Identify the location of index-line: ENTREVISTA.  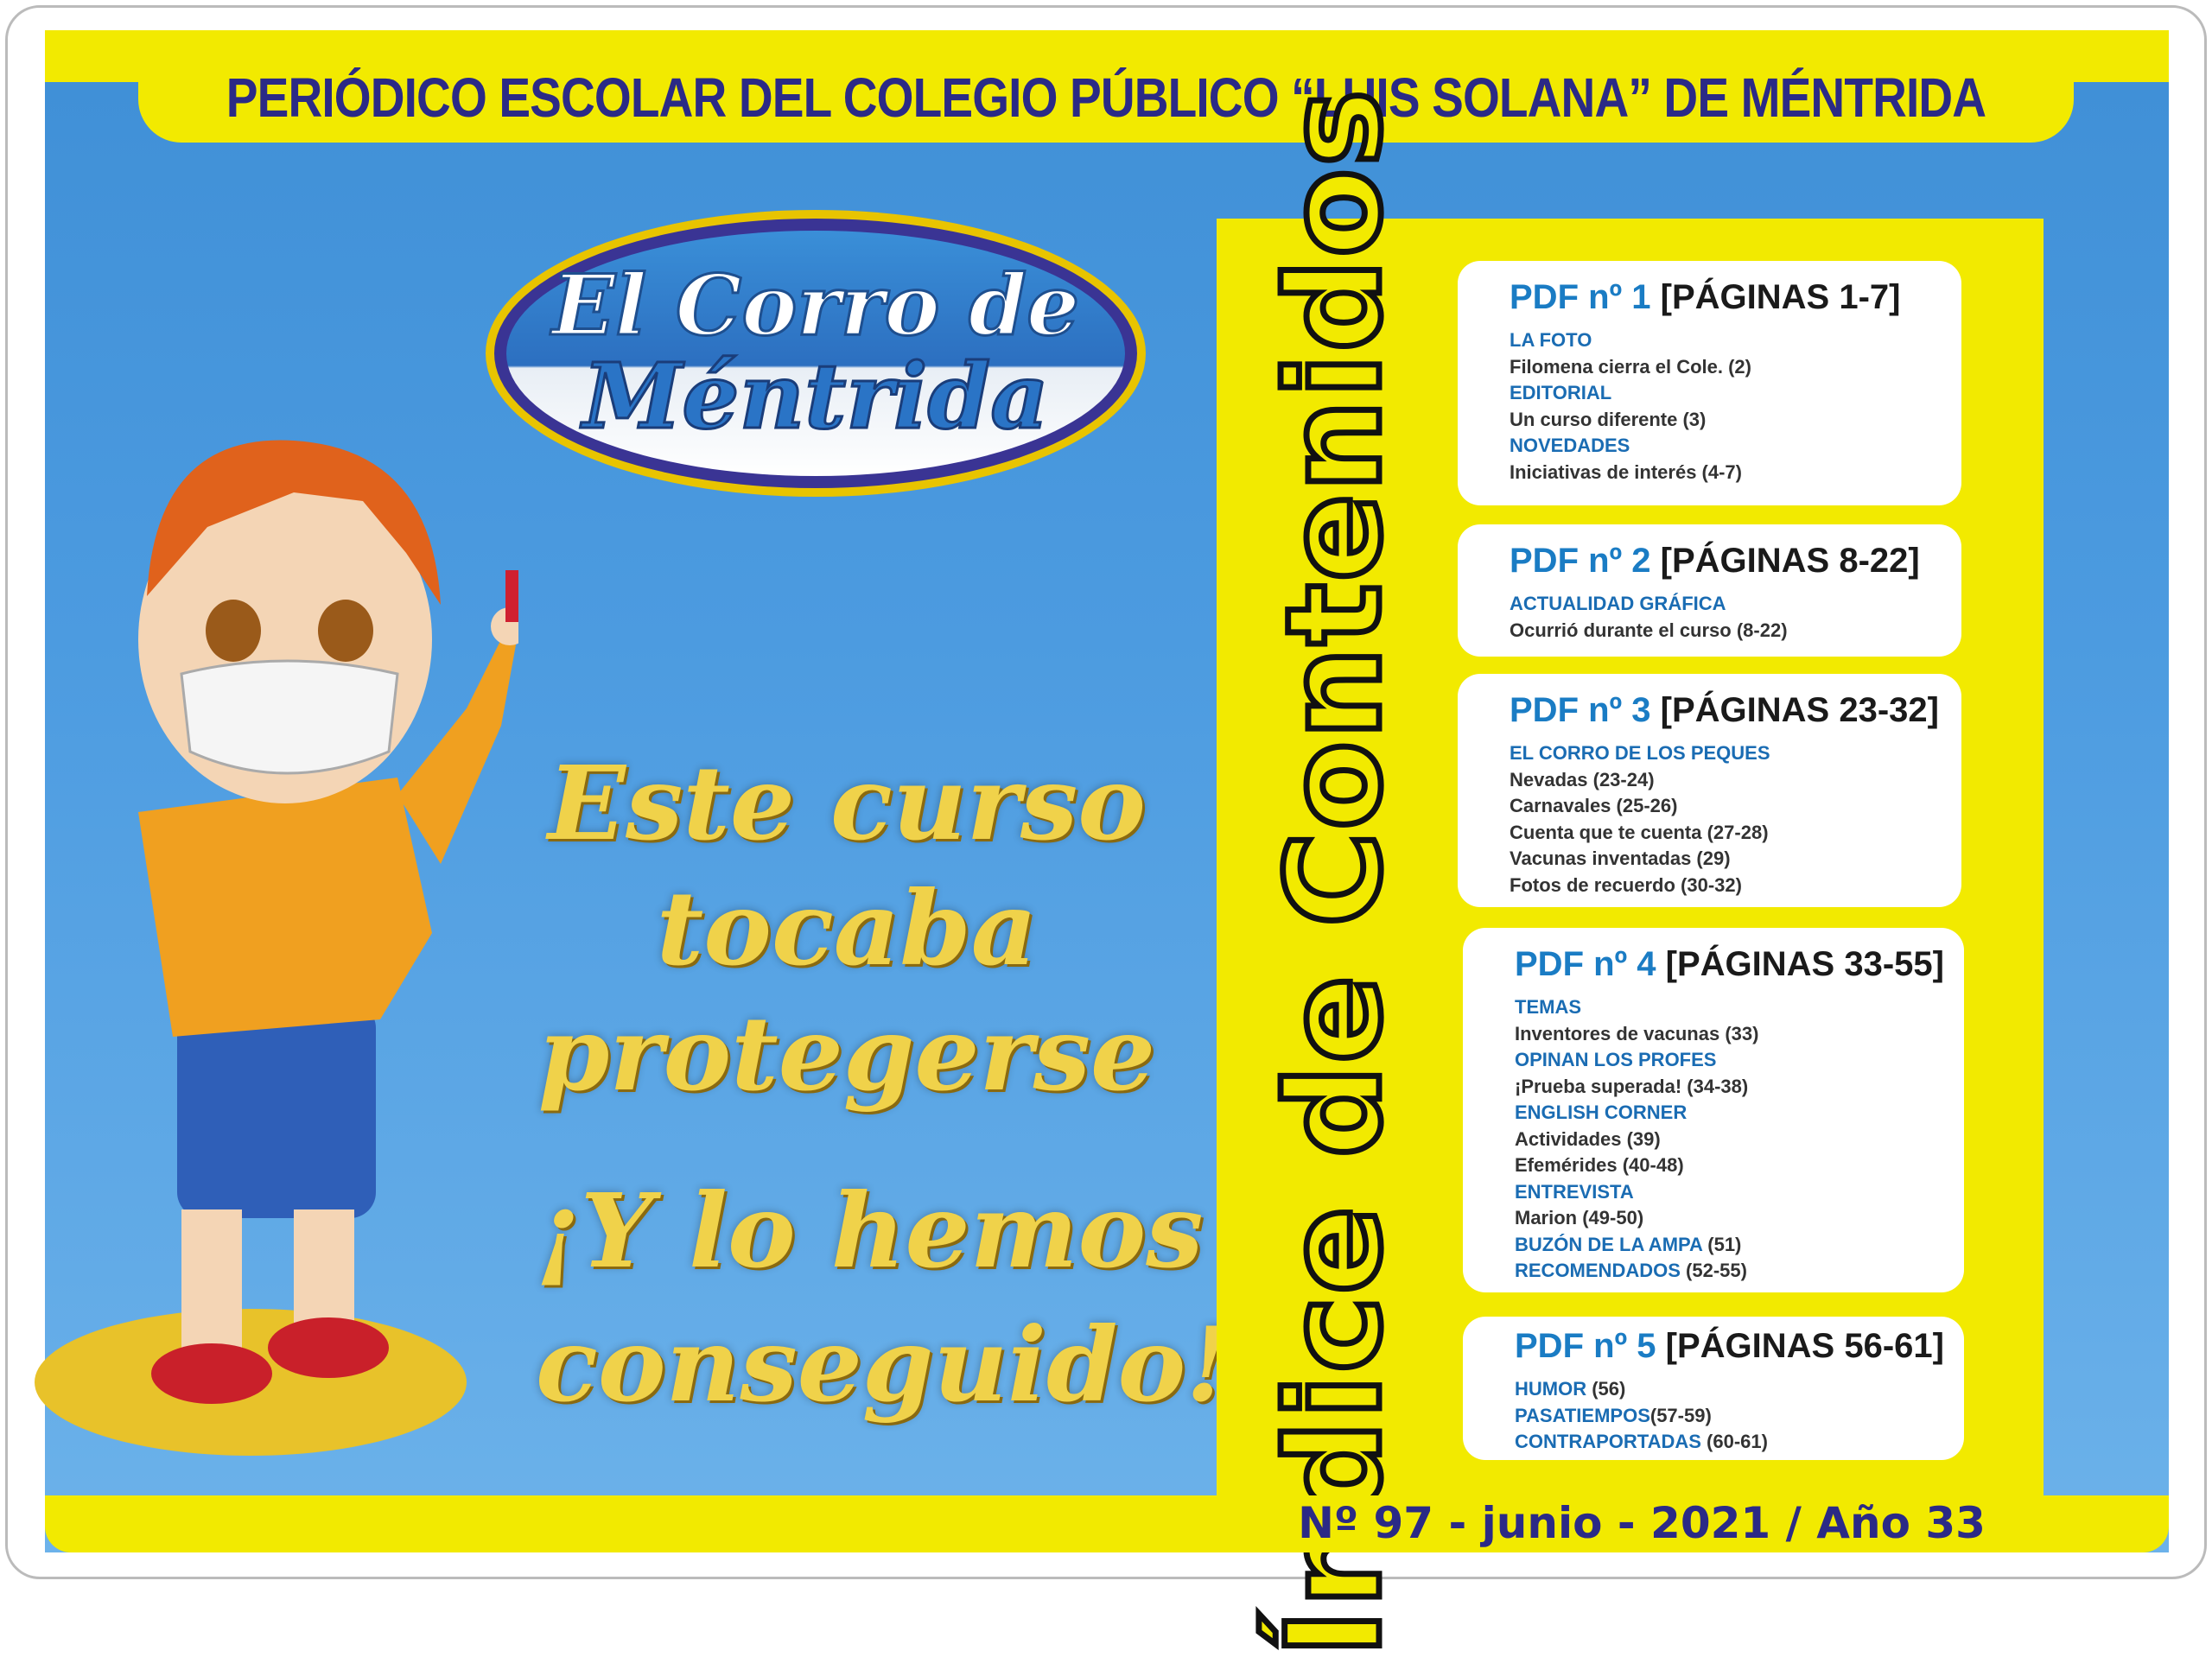
(1739, 1192).